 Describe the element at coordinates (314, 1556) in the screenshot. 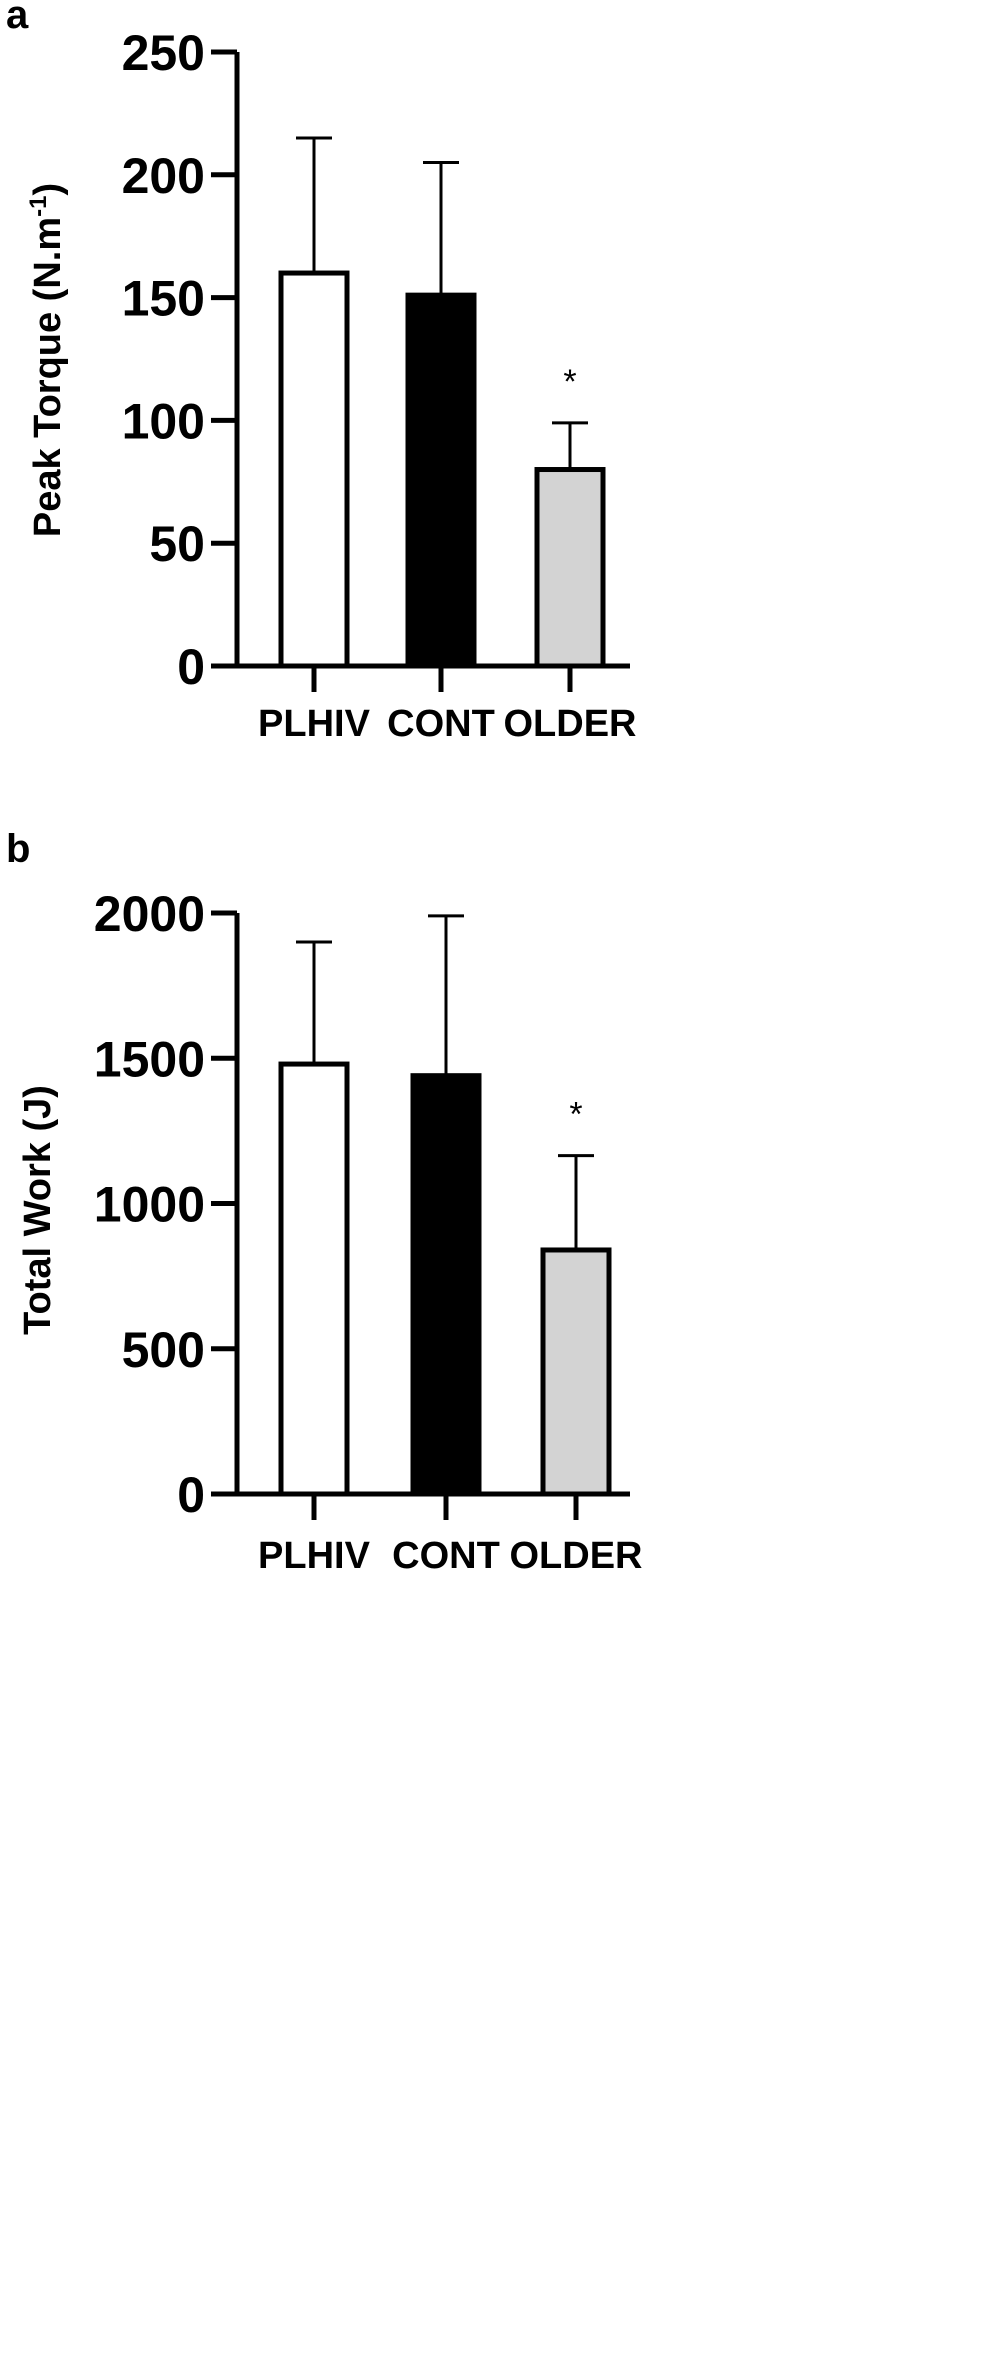

I see `panel-b-x-tick-label: PLHIV` at that location.